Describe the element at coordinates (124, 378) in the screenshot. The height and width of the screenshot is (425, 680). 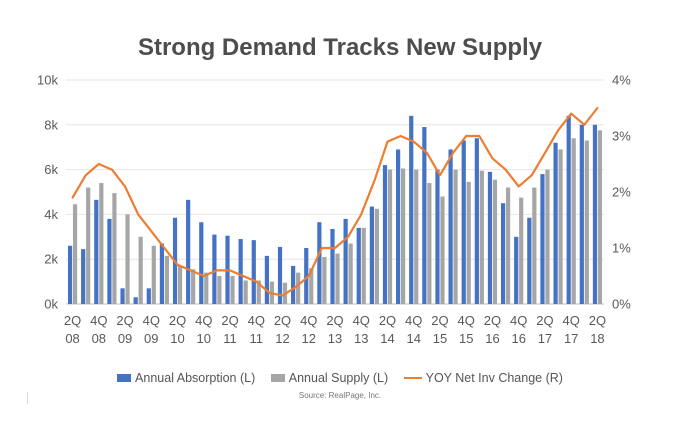
I see `absorption-swatch` at that location.